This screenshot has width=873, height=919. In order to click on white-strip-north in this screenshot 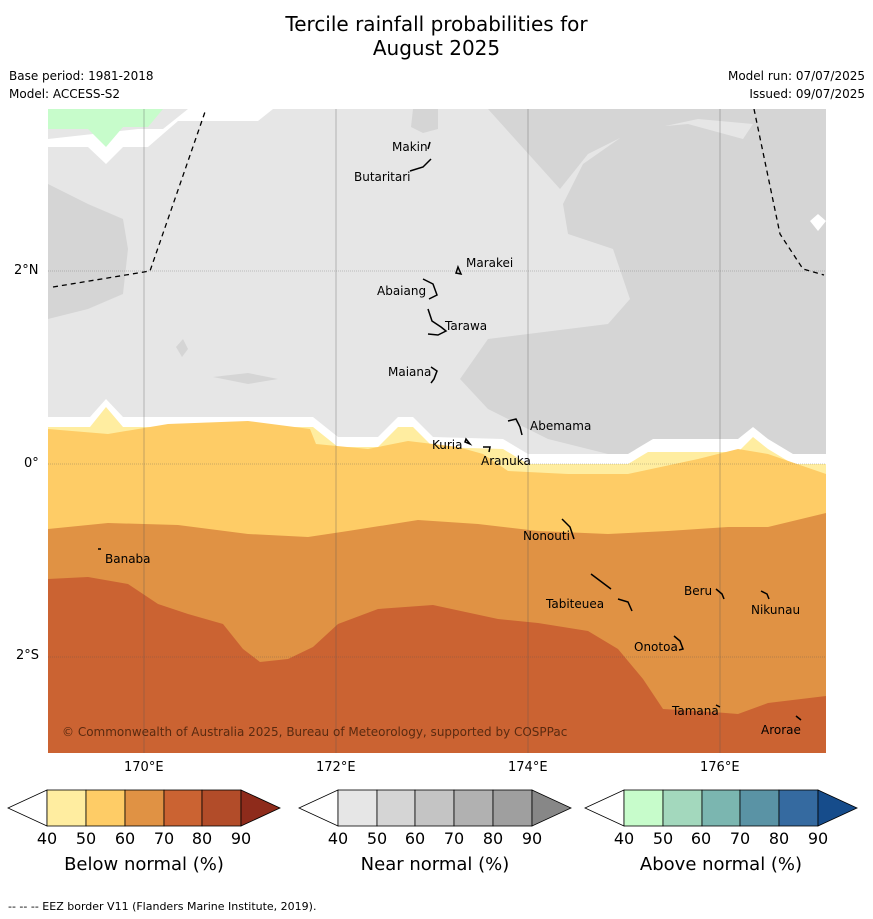, I will do `click(160, 136)`.